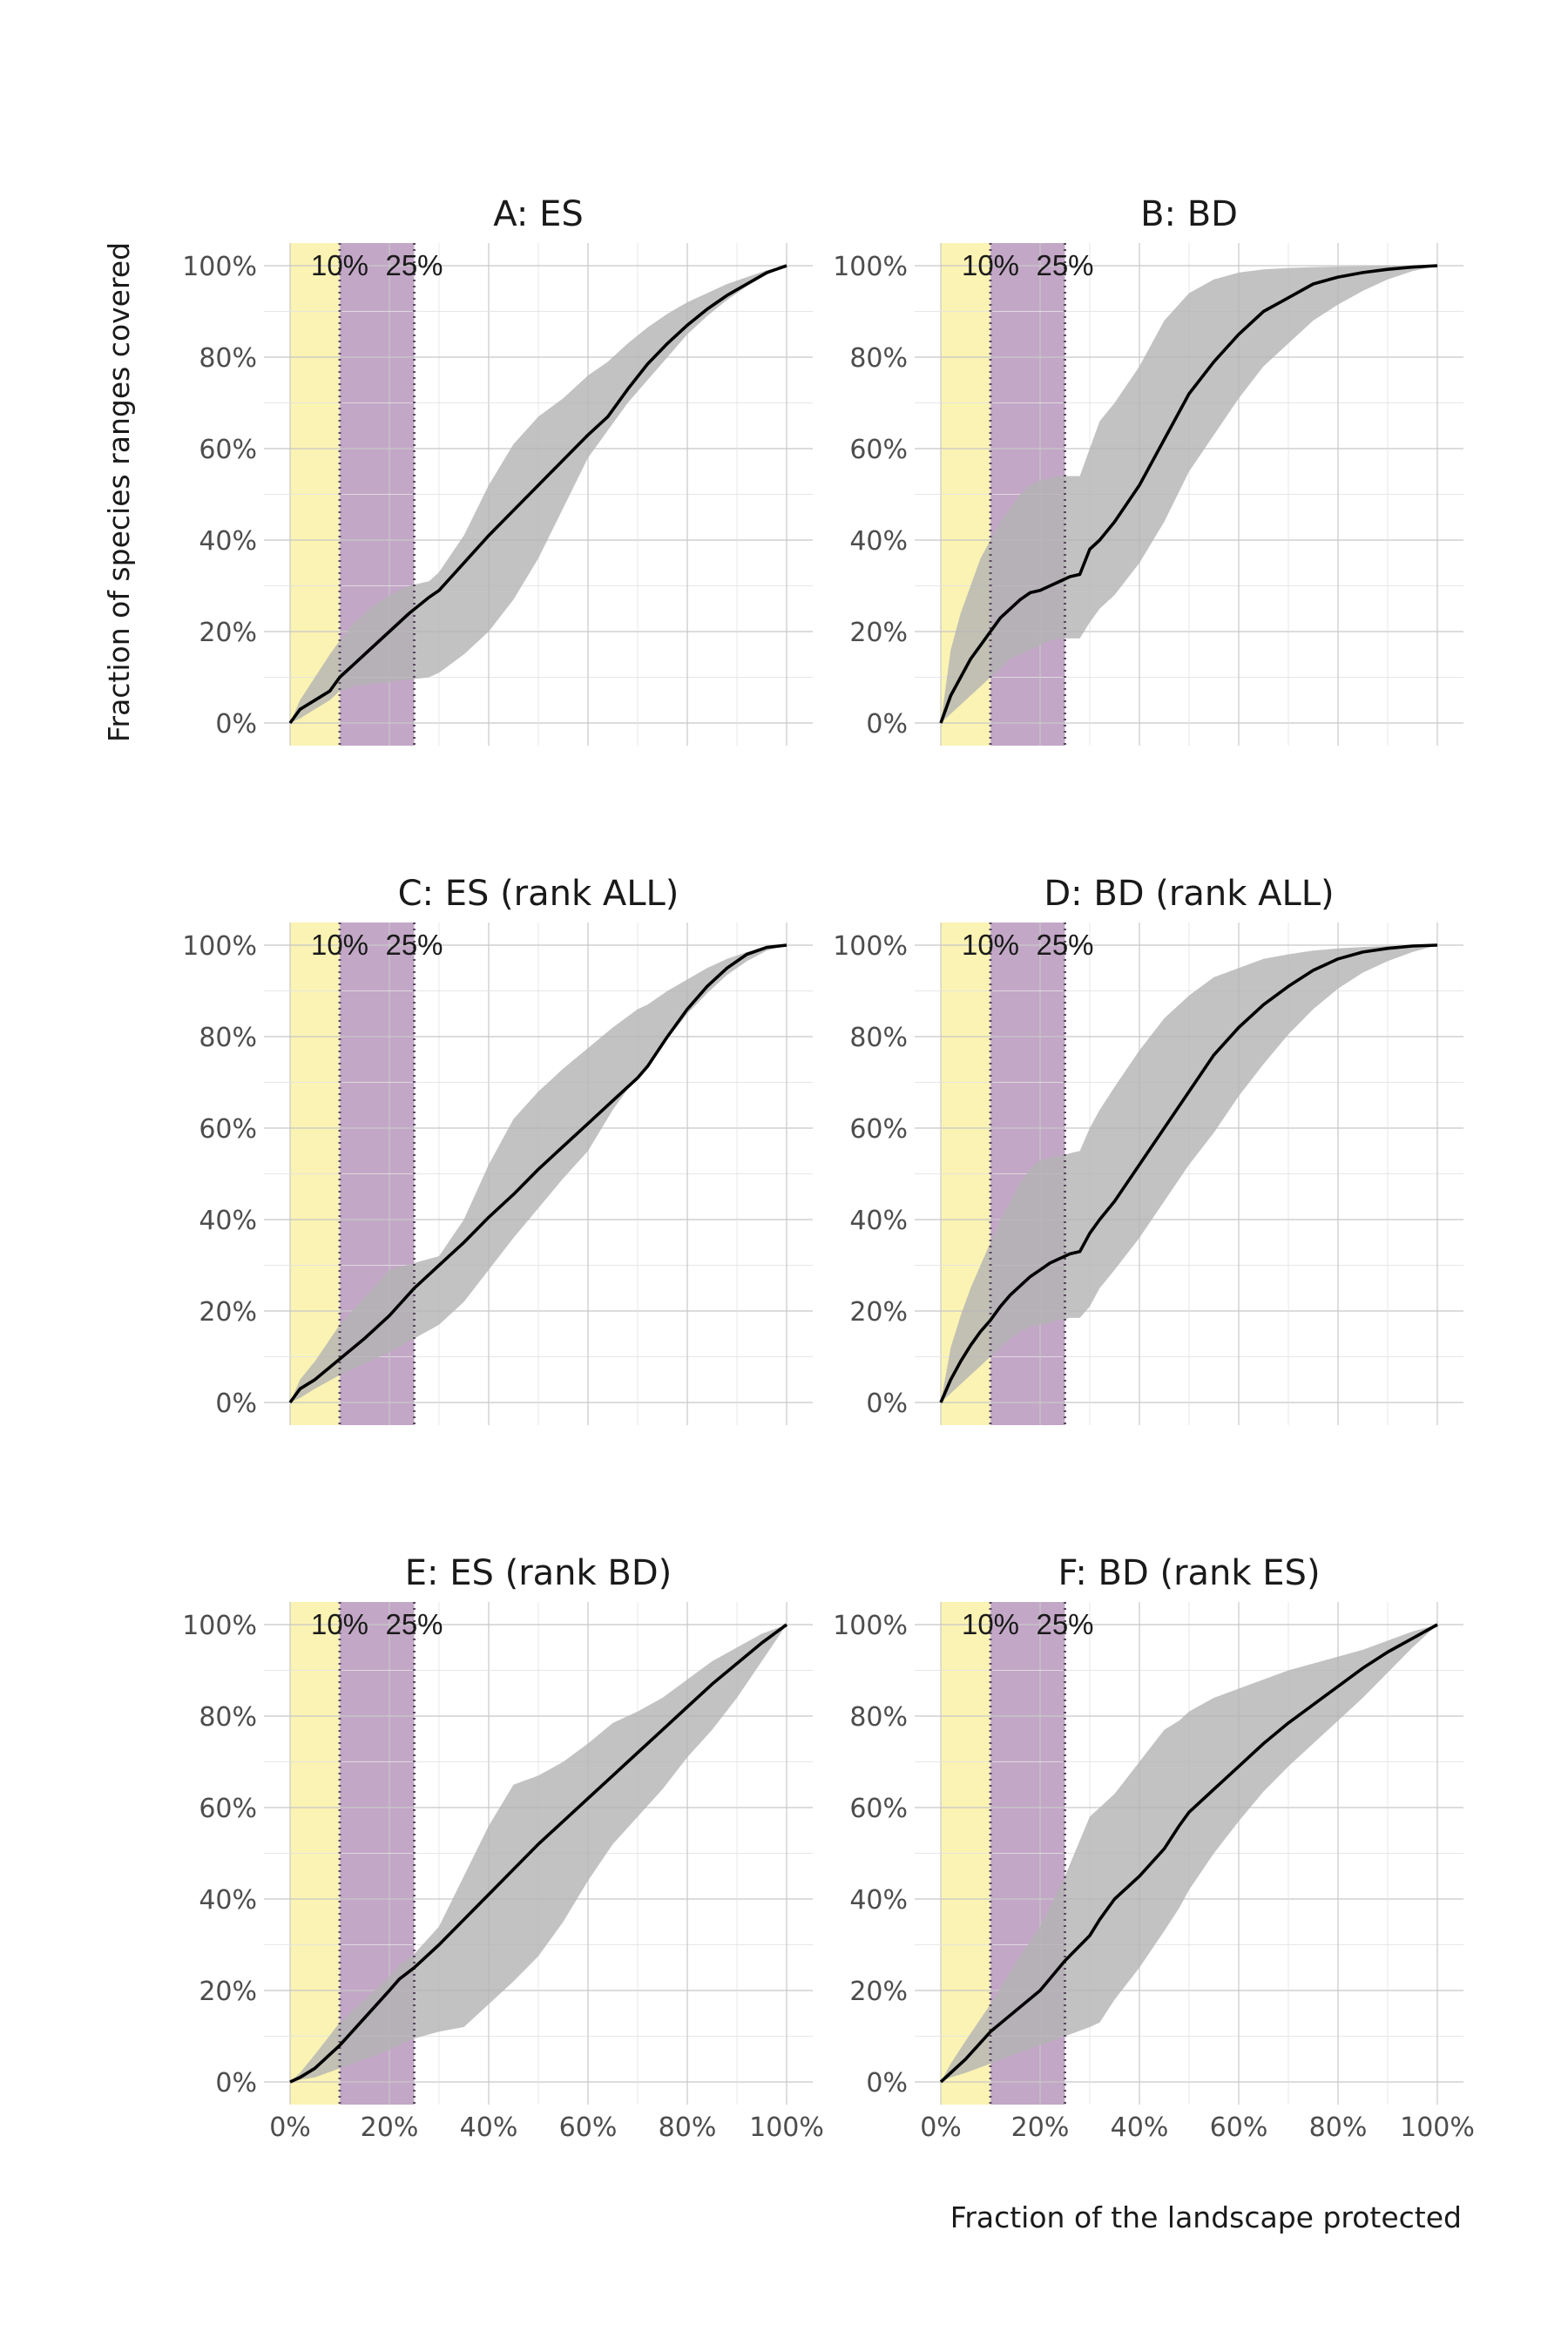  What do you see at coordinates (1189, 214) in the screenshot?
I see `panel-title: B: BD` at bounding box center [1189, 214].